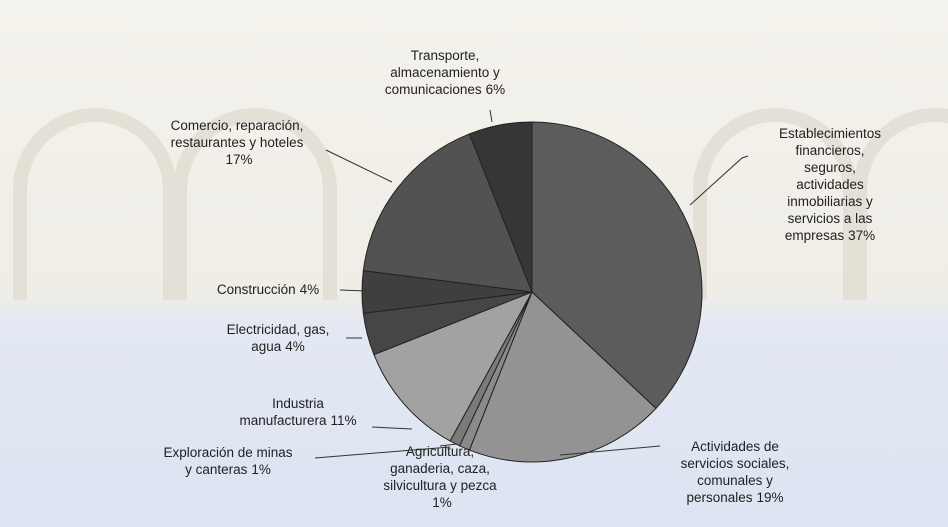 This screenshot has height=527, width=948. I want to click on value-label: 37%, so click(862, 235).